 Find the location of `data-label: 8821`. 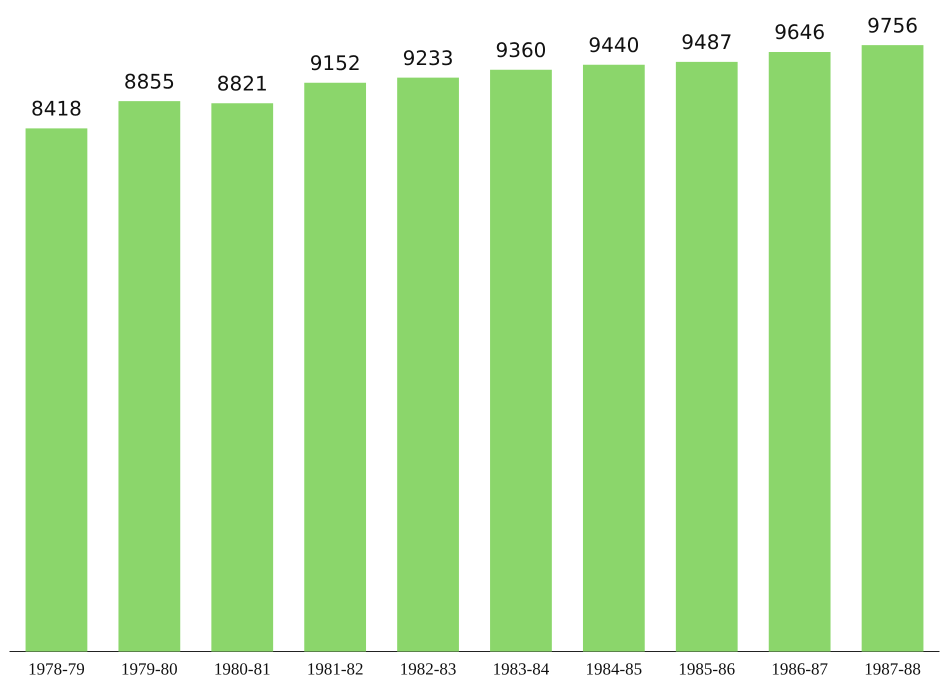

data-label: 8821 is located at coordinates (242, 83).